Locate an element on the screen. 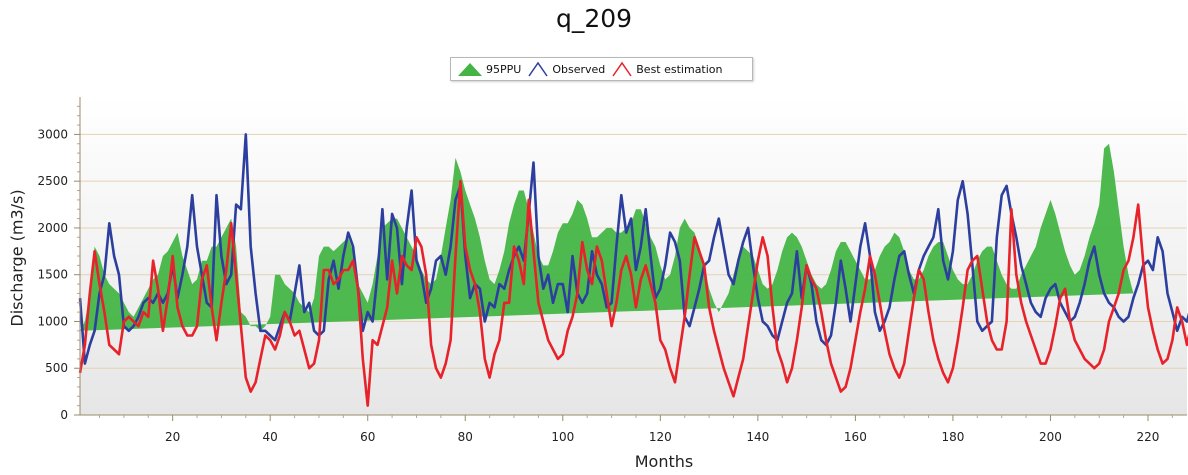  observed-swatch-shape is located at coordinates (538, 69).